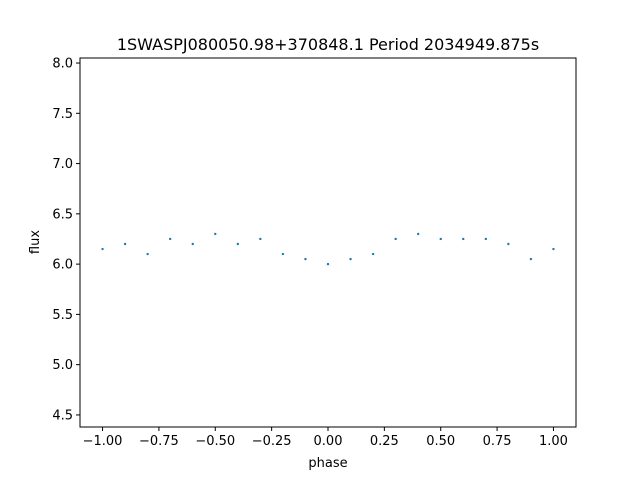 The image size is (640, 480). Describe the element at coordinates (62, 114) in the screenshot. I see `y-tick-label: 7.5` at that location.